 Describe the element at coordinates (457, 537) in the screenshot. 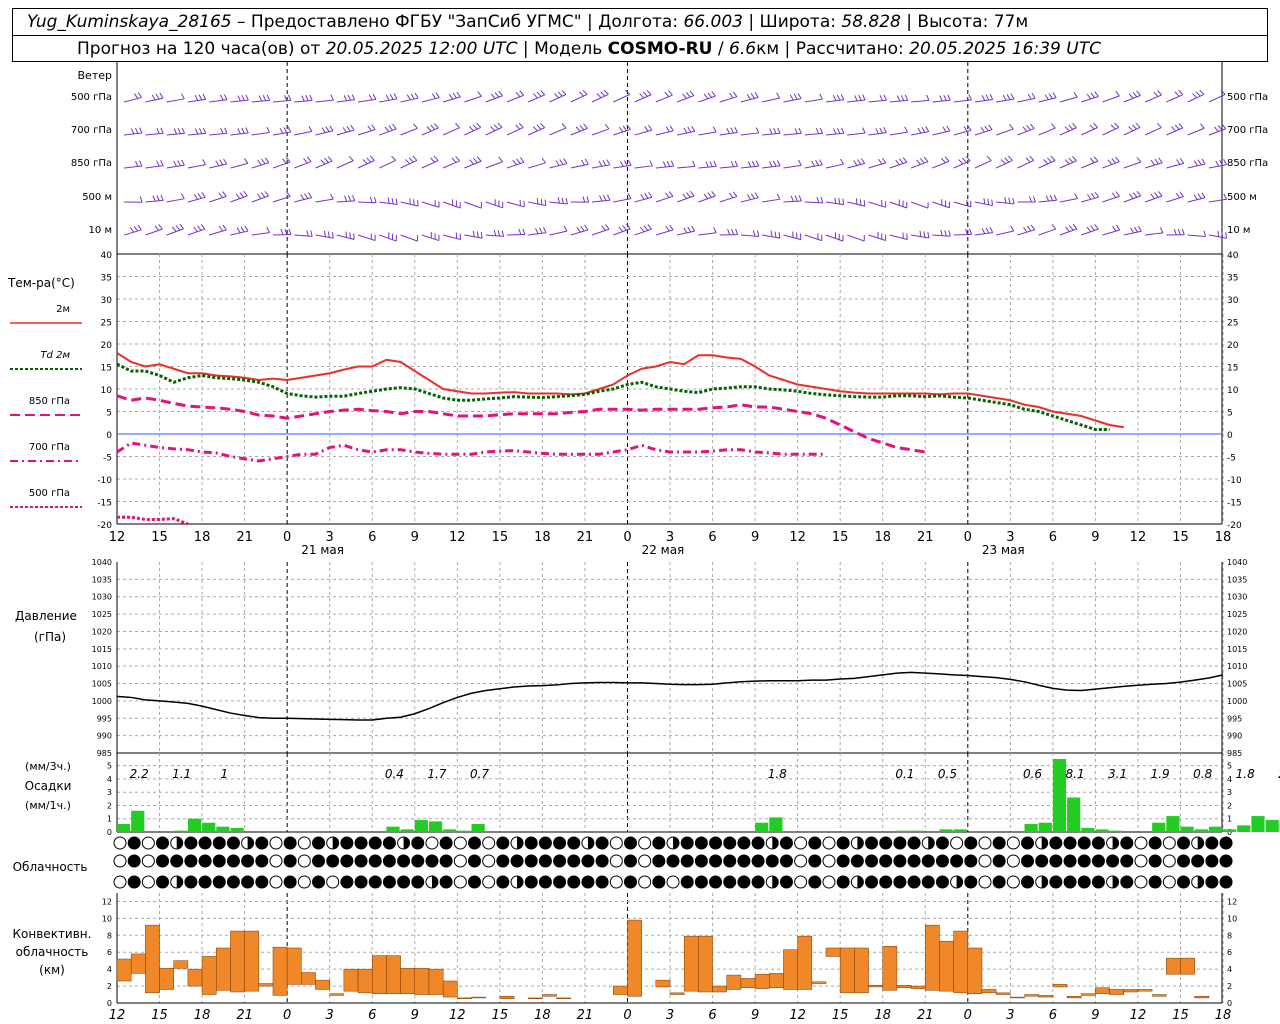

I see `temp-x-tick: 12` at that location.